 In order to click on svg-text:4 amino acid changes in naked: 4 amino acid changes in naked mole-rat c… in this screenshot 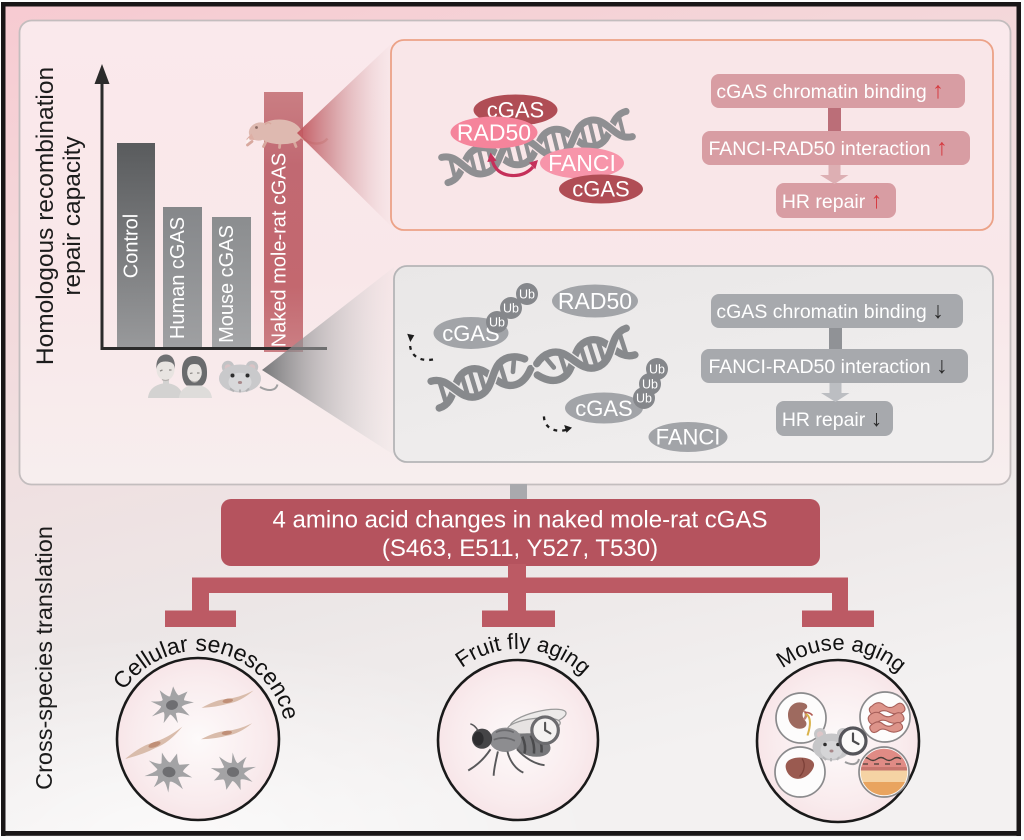, I will do `click(520, 520)`.